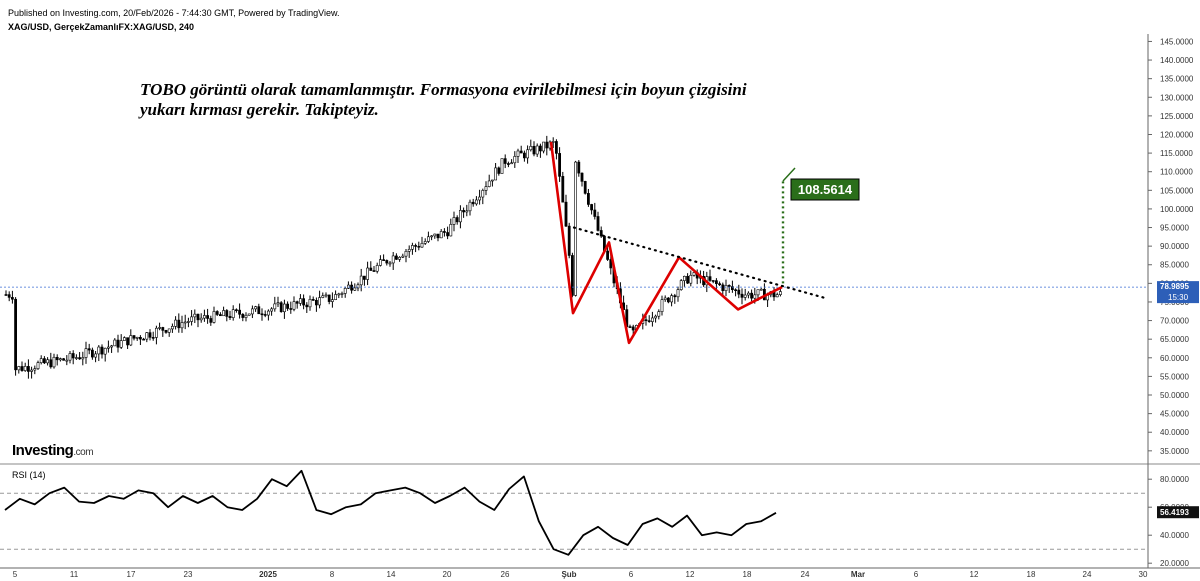 This screenshot has height=581, width=1200. What do you see at coordinates (1174, 376) in the screenshot?
I see `y-tick-label: 55.0000` at bounding box center [1174, 376].